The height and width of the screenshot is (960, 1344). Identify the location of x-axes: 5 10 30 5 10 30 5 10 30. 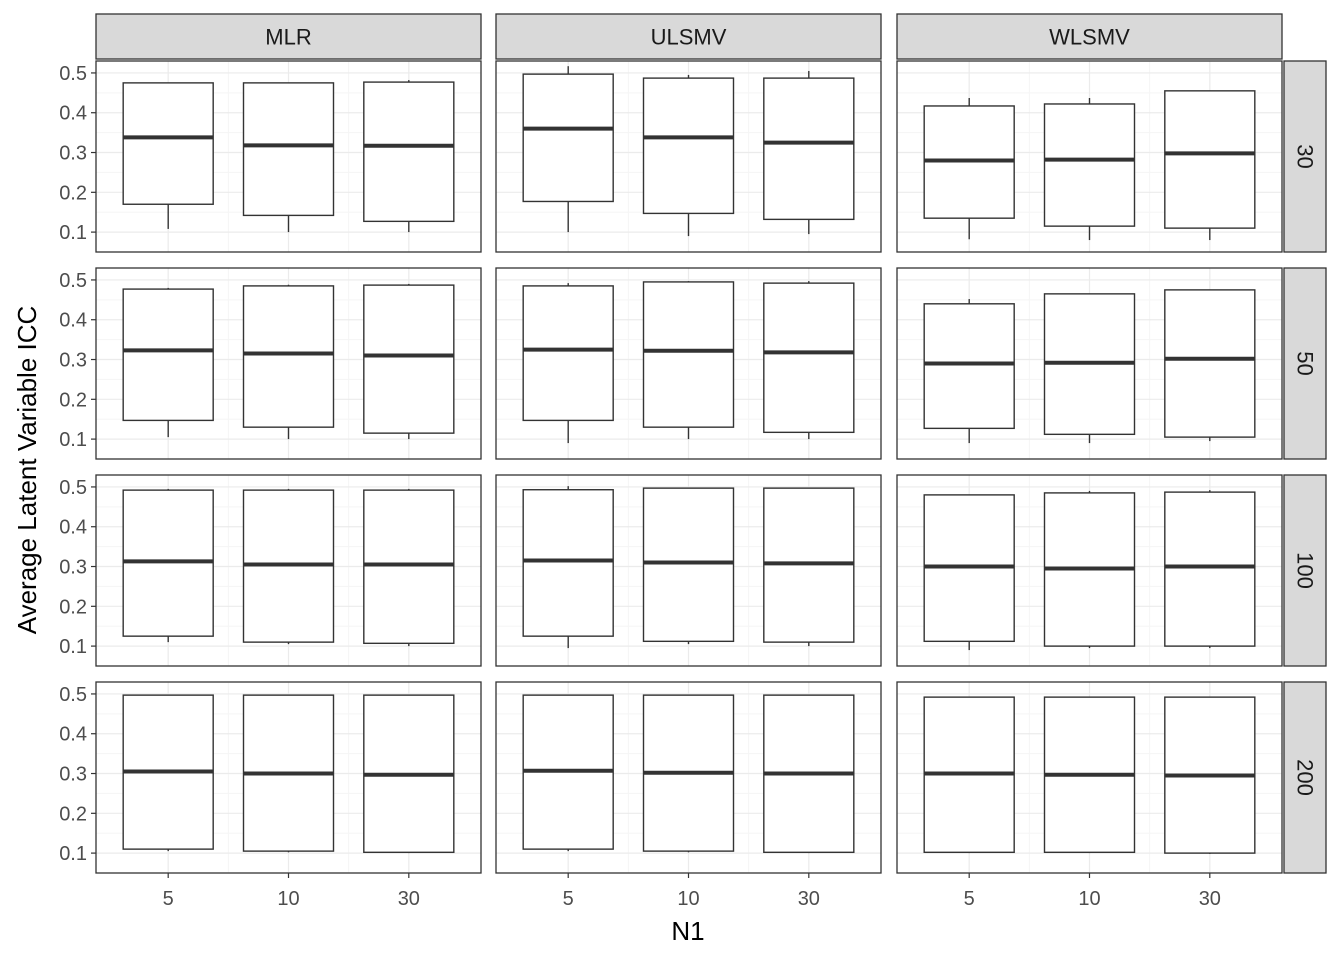
(692, 891).